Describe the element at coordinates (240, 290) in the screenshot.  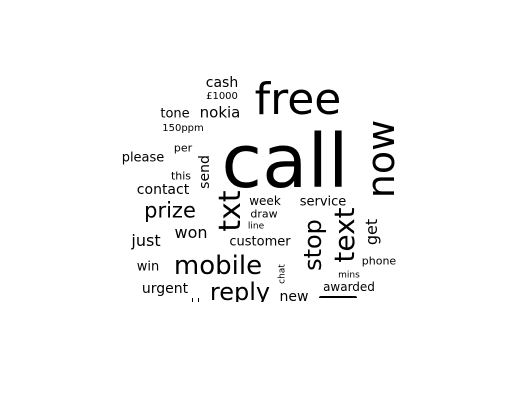
I see `word-reply: reply` at that location.